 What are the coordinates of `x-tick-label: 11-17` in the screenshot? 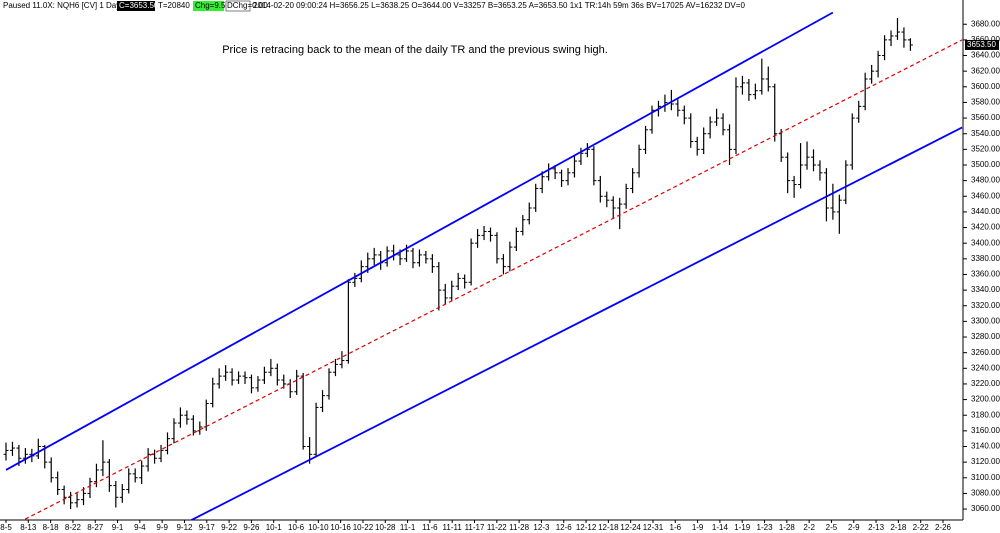 It's located at (475, 527).